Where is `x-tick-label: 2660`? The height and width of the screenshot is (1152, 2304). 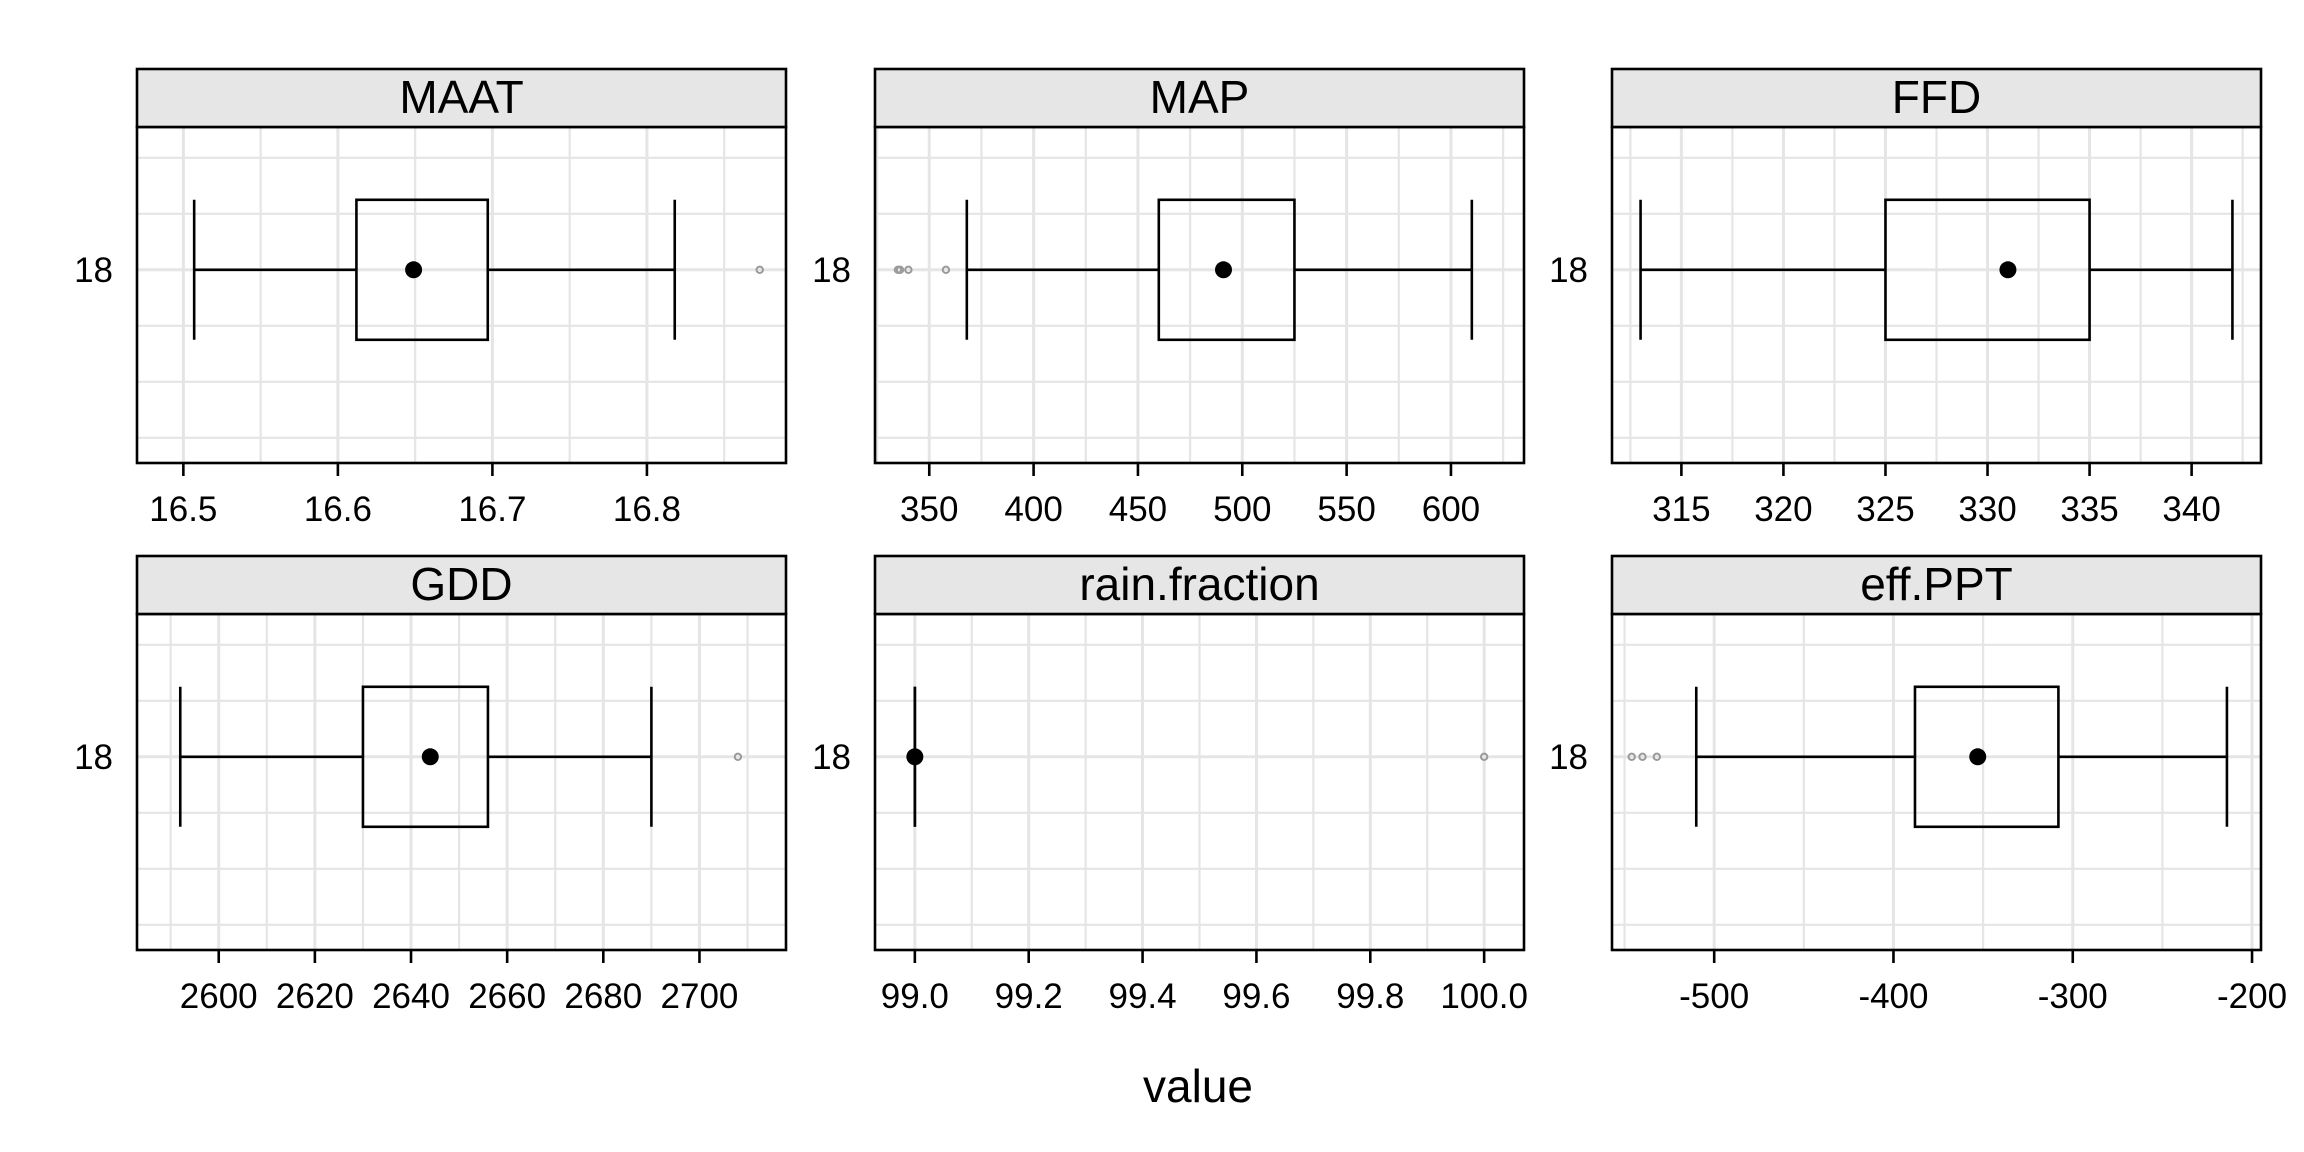 x-tick-label: 2660 is located at coordinates (507, 996).